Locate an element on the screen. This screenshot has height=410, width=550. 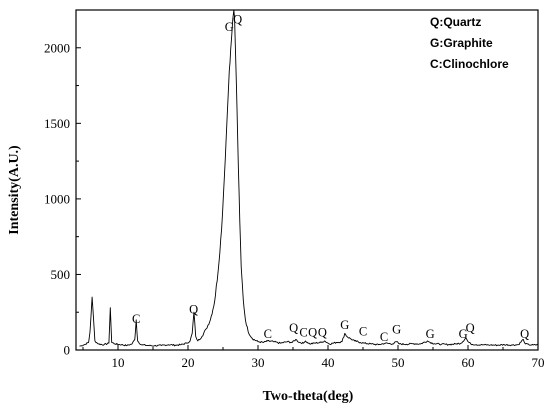
legend-entry-clinochlore: C:Clinochlore is located at coordinates (469, 64).